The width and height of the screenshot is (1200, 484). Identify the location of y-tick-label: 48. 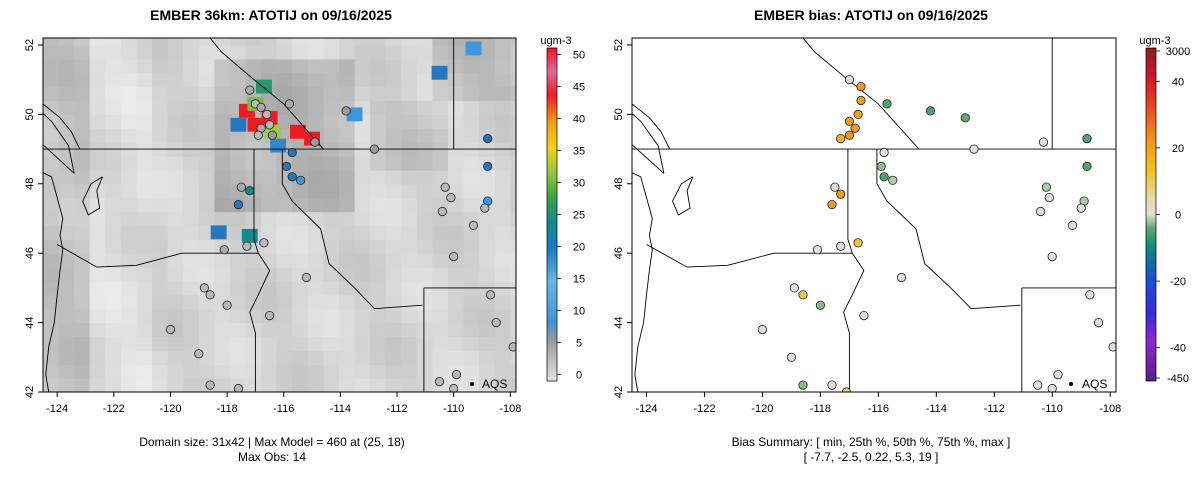
(30, 184).